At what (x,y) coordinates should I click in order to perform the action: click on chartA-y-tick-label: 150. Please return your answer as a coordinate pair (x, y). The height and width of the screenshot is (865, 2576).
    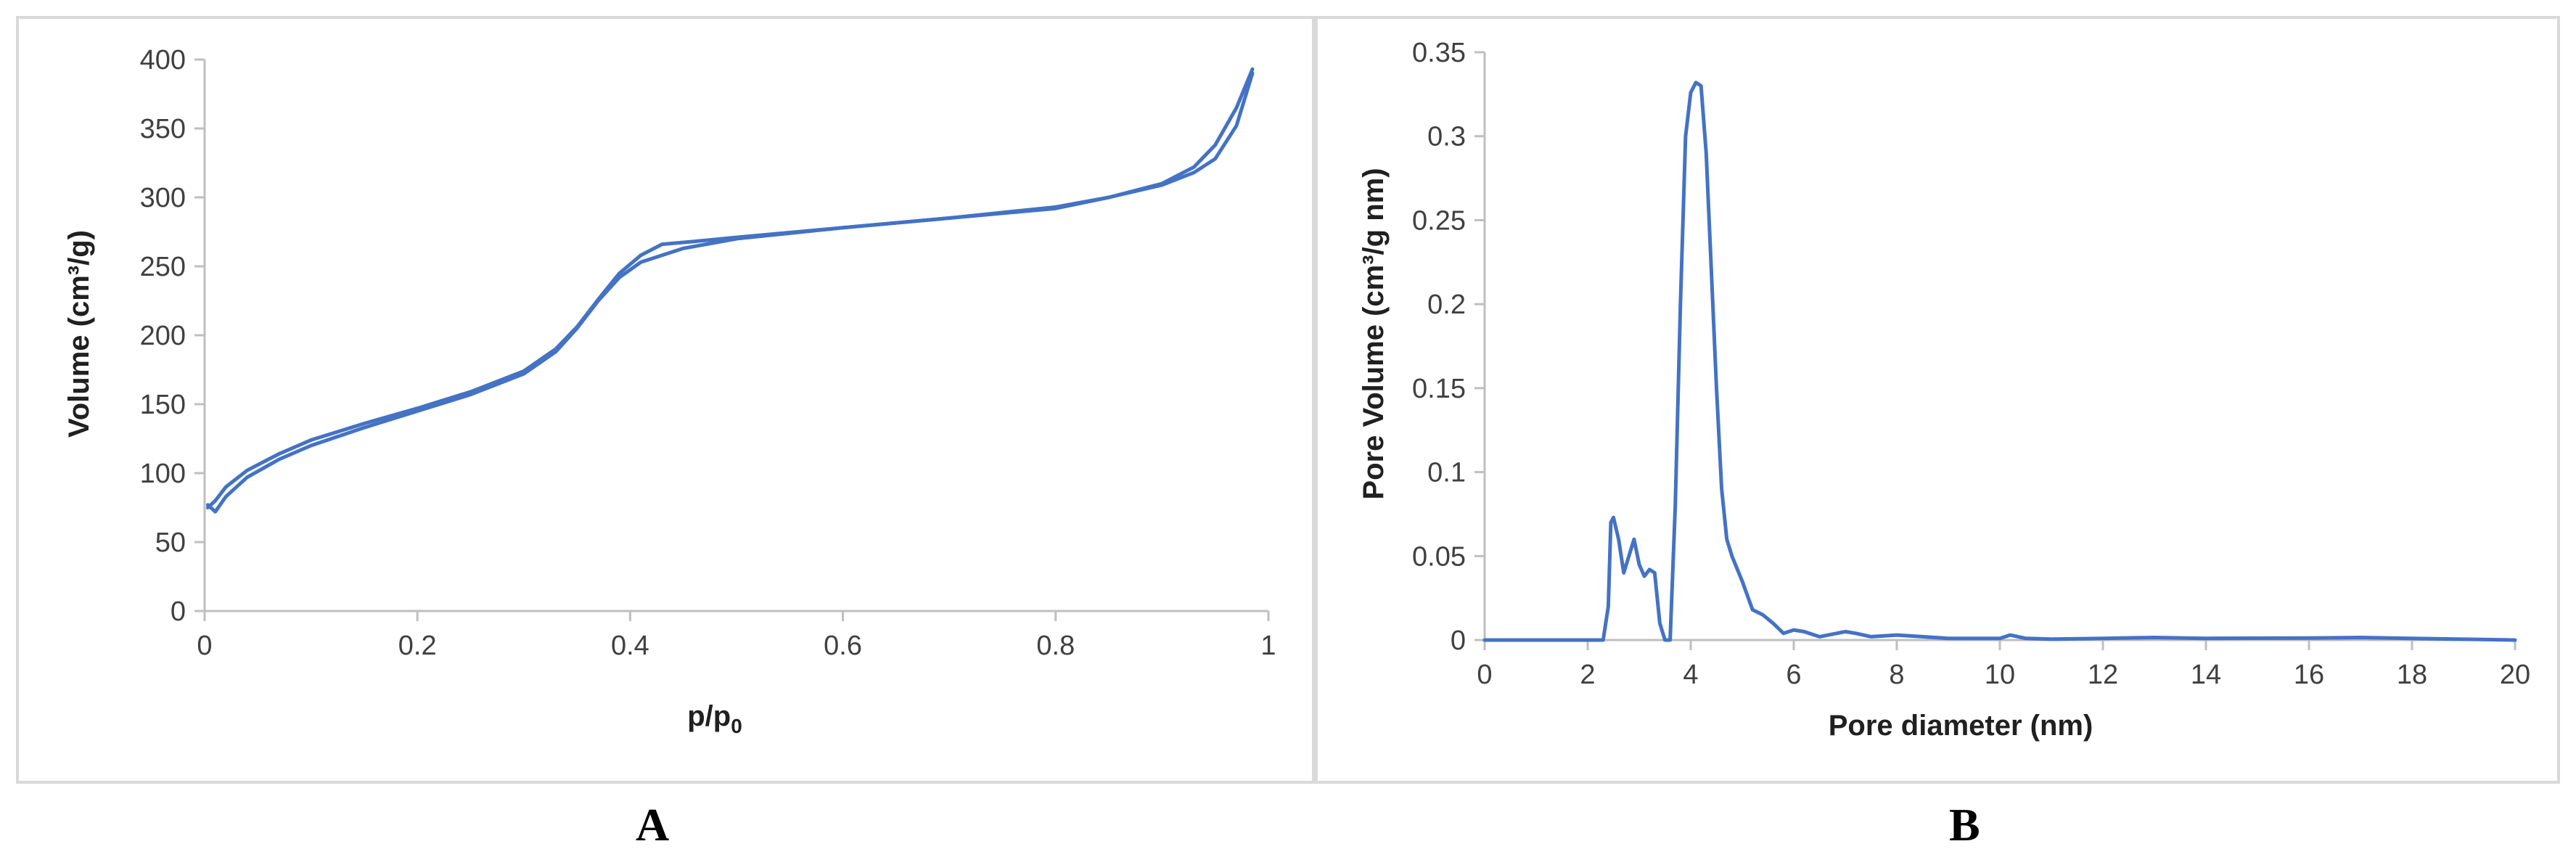
    Looking at the image, I should click on (163, 405).